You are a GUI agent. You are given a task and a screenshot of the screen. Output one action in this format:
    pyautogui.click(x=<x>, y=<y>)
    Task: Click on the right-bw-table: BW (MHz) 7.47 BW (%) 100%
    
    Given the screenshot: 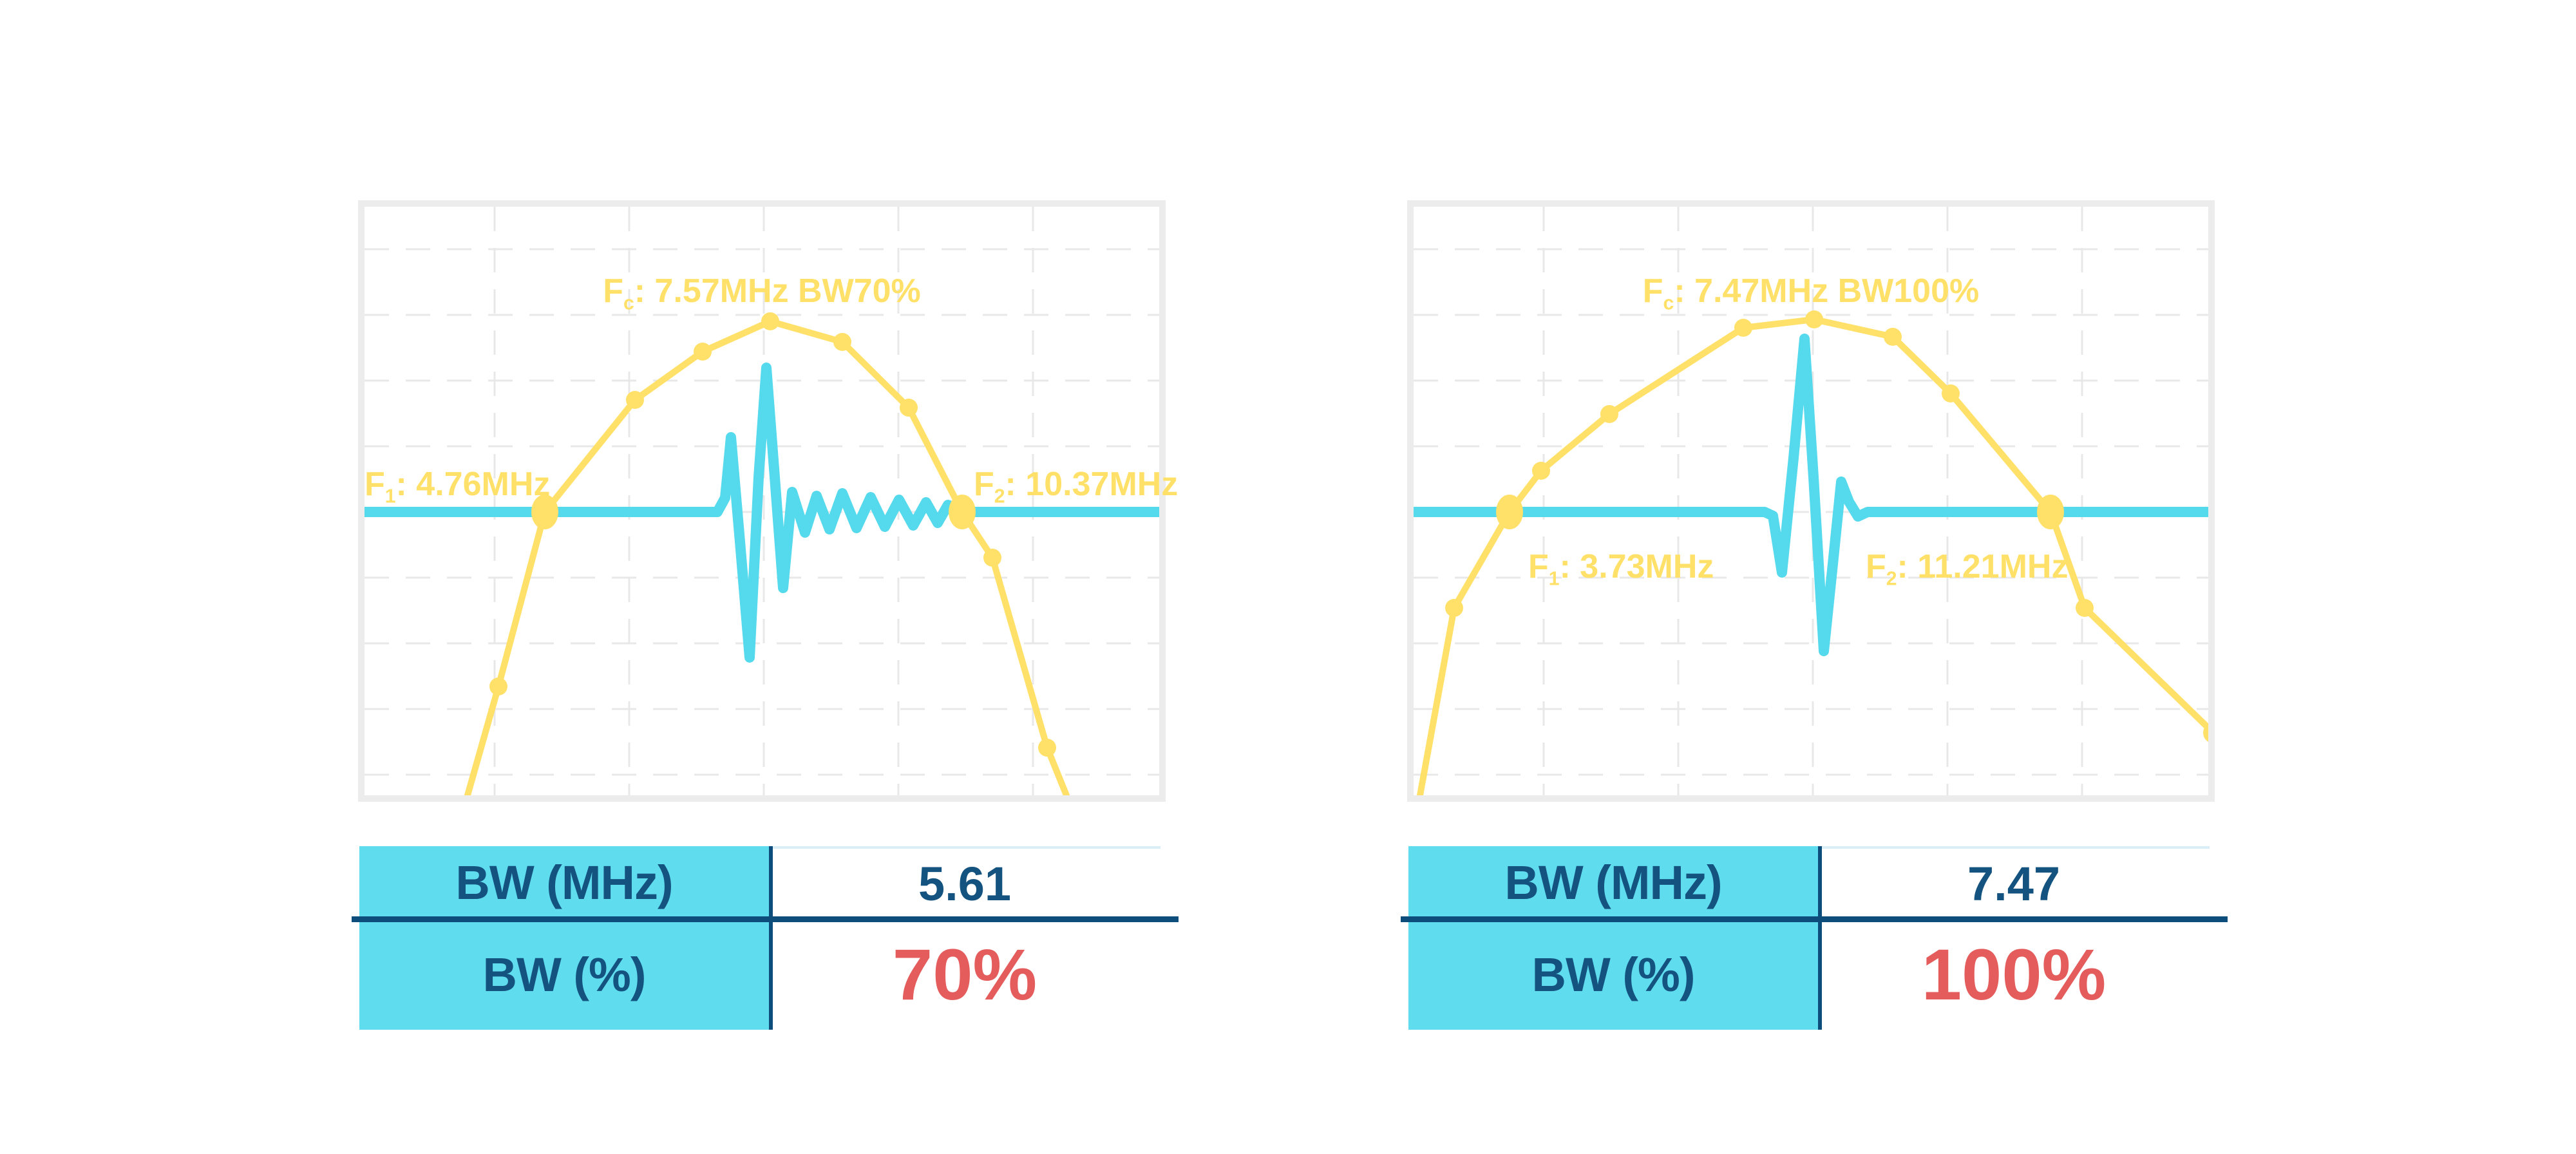 What is the action you would take?
    pyautogui.click(x=1814, y=938)
    